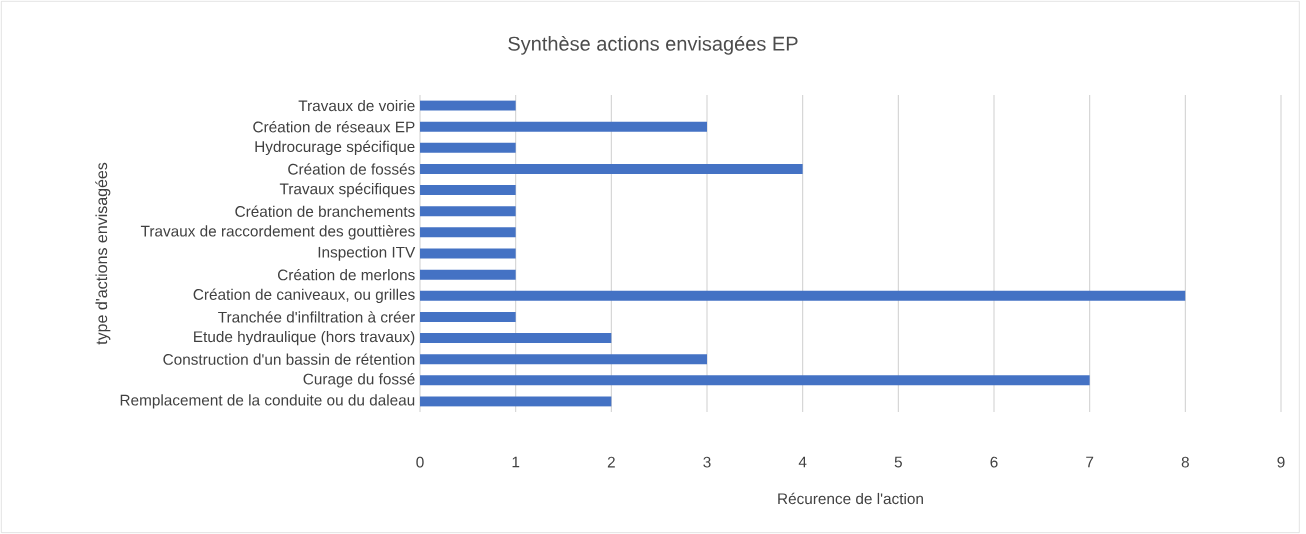 The width and height of the screenshot is (1306, 534). Describe the element at coordinates (103, 253) in the screenshot. I see `y-axis-title: type d'actions envisagées` at that location.